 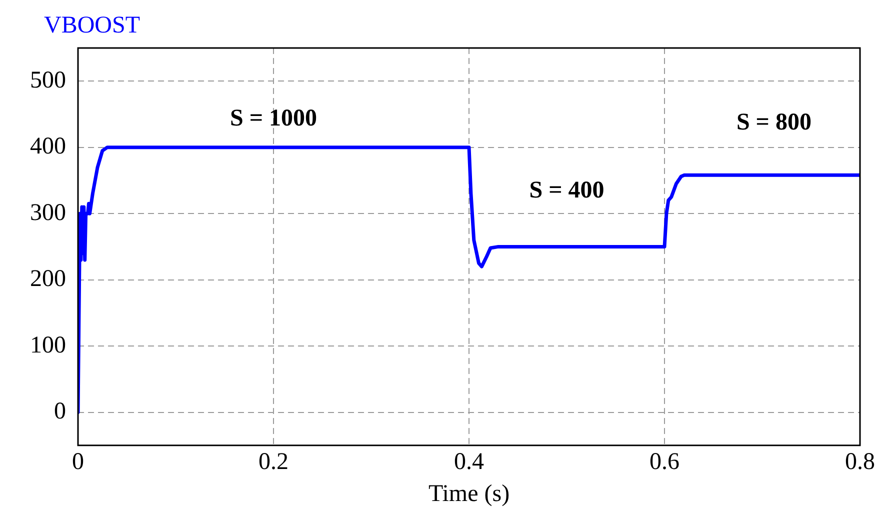 I want to click on x-tick-label: 0.4, so click(x=469, y=462).